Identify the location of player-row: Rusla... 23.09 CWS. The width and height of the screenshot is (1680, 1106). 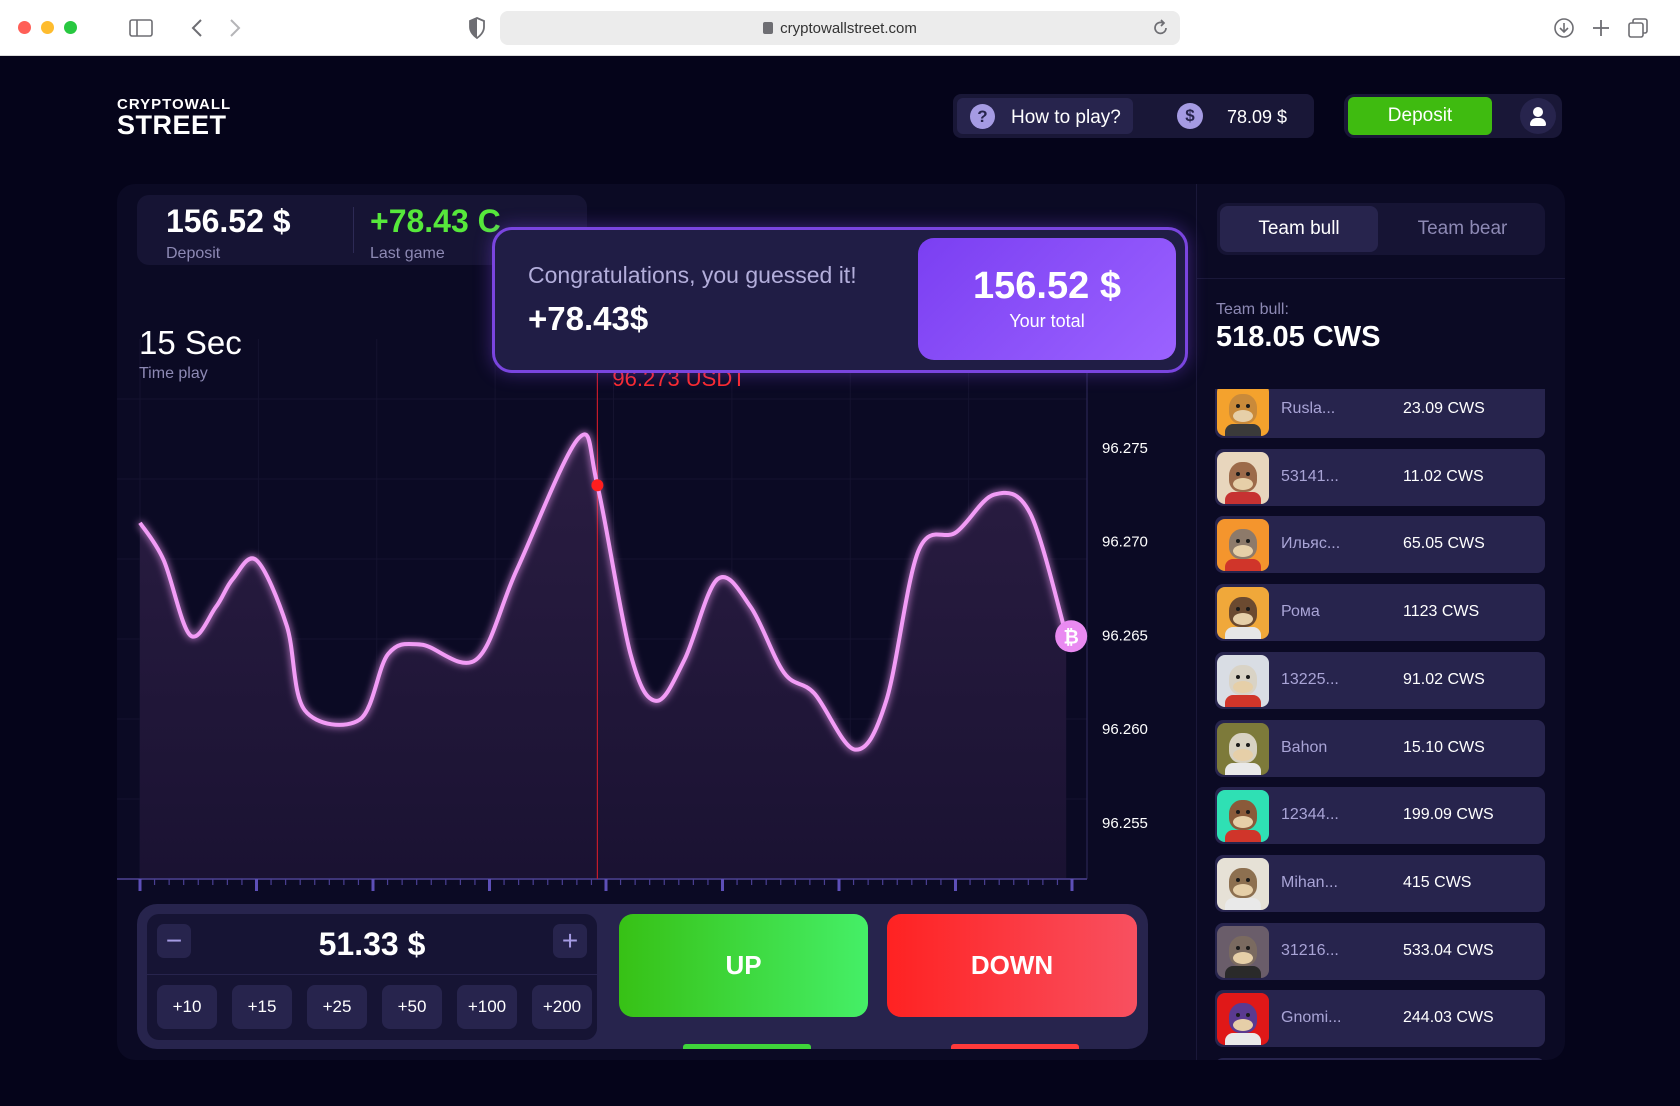
(1380, 413).